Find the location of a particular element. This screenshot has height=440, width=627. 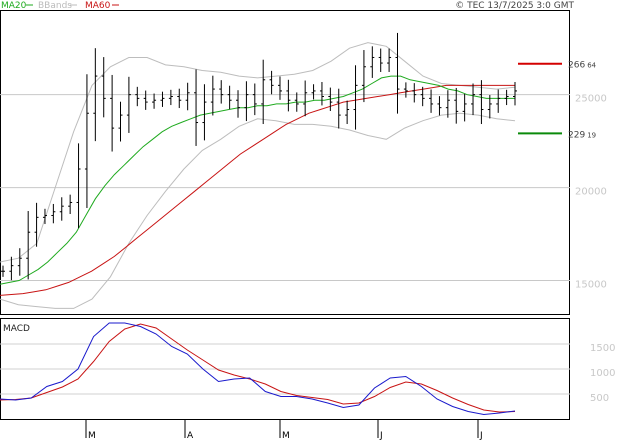

x-axis-tick-label: A is located at coordinates (190, 435).